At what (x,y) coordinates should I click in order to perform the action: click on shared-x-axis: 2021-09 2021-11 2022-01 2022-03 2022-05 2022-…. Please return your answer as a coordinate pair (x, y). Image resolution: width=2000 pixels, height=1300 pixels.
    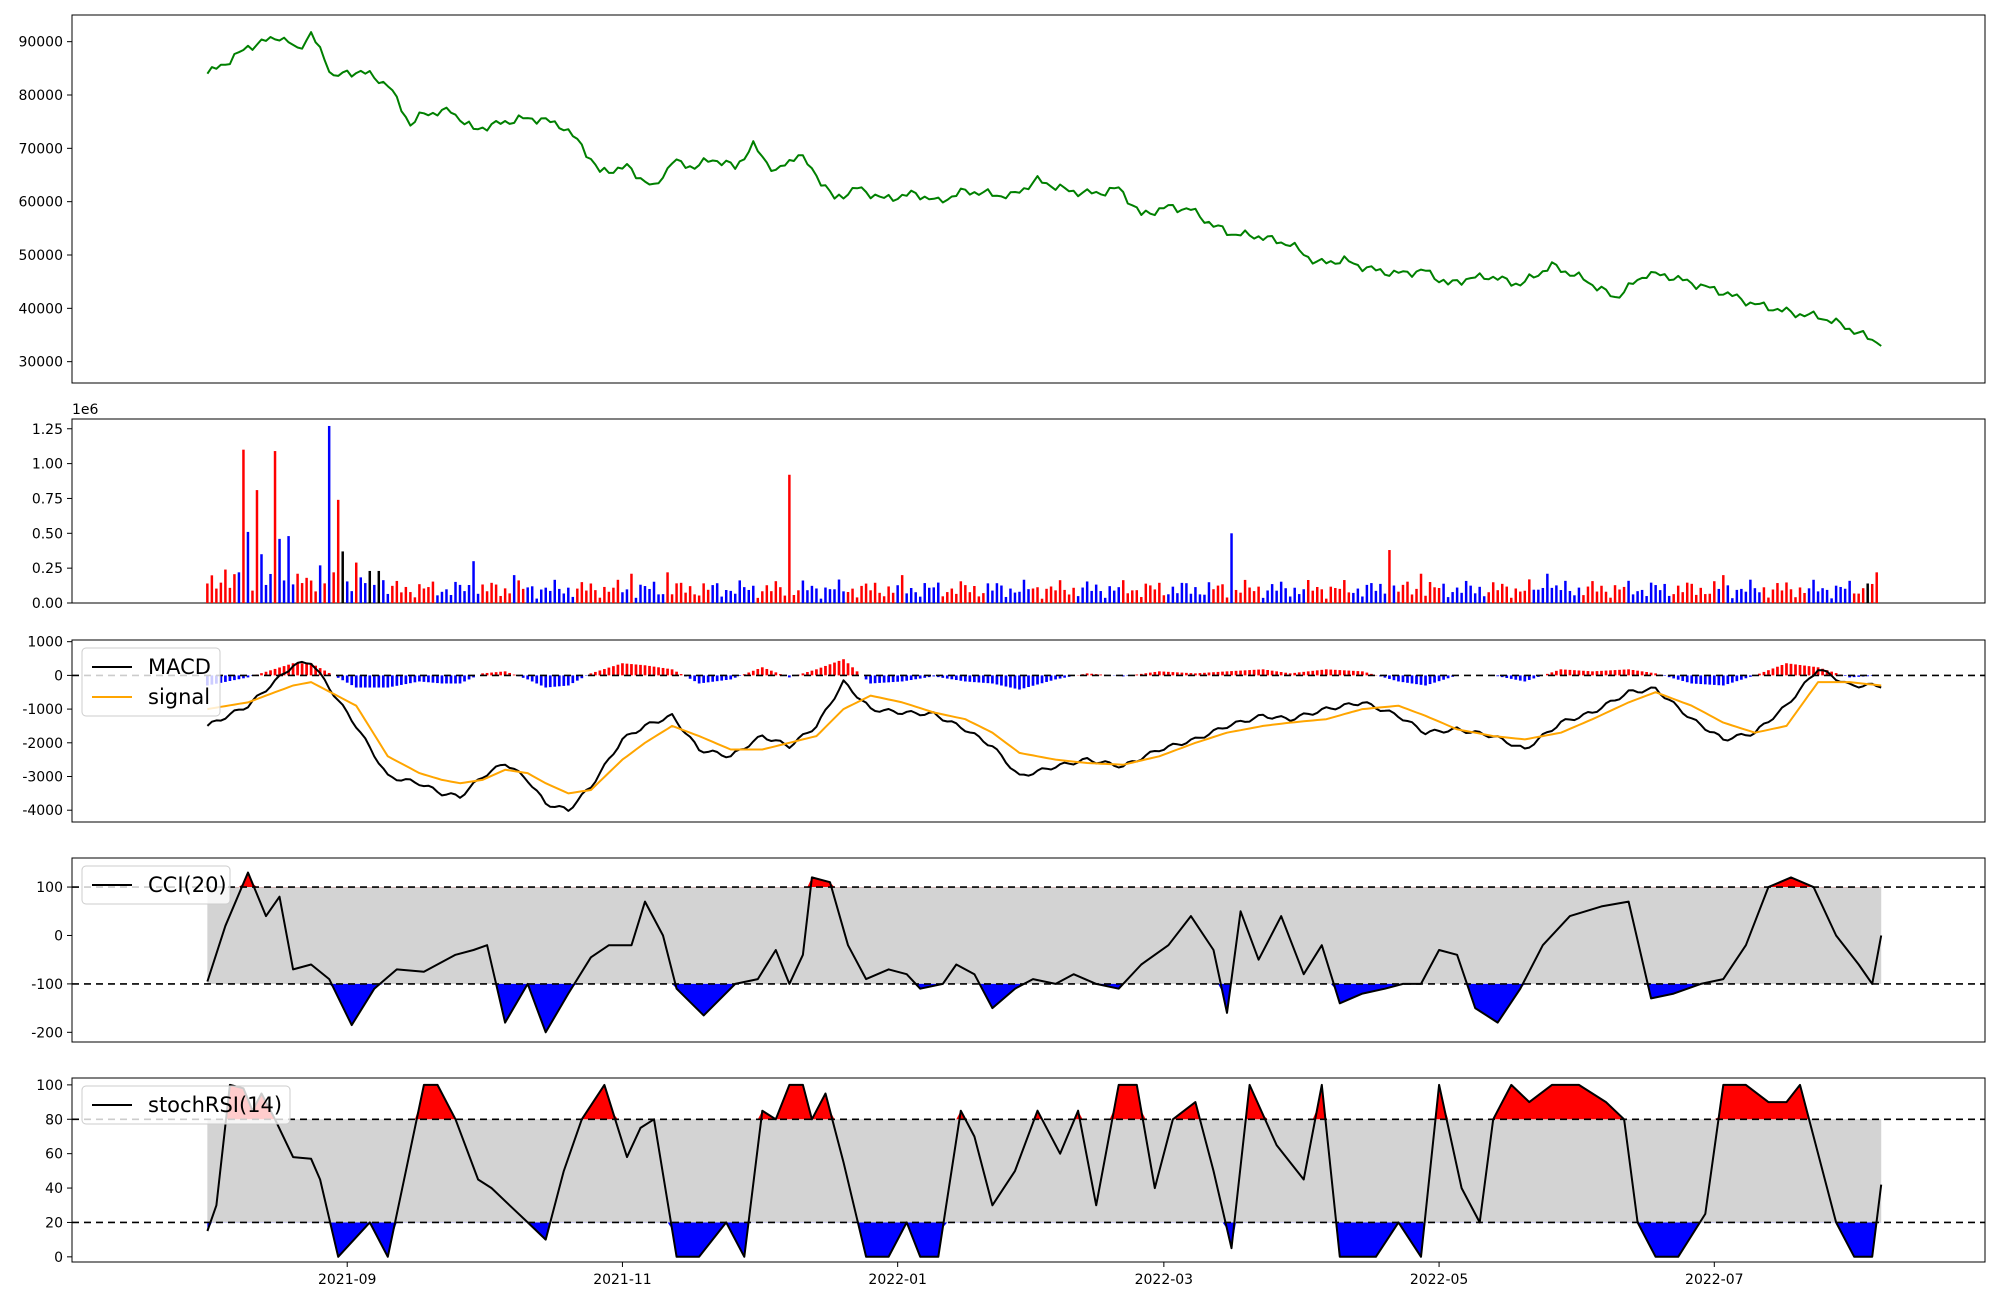
    Looking at the image, I should click on (1031, 1275).